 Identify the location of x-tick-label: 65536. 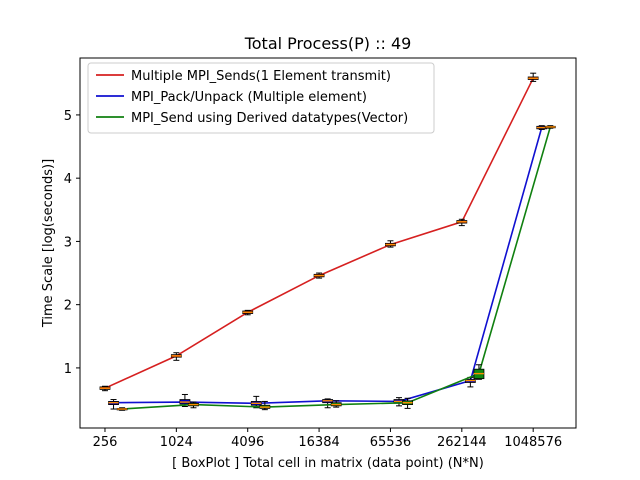
(390, 442).